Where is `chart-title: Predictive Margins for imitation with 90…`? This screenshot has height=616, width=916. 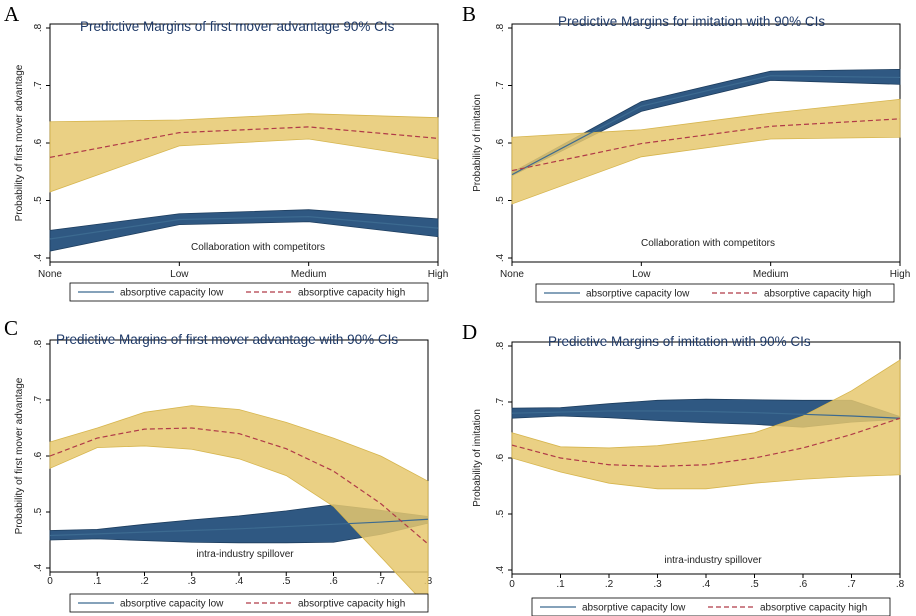 chart-title: Predictive Margins for imitation with 90… is located at coordinates (691, 21).